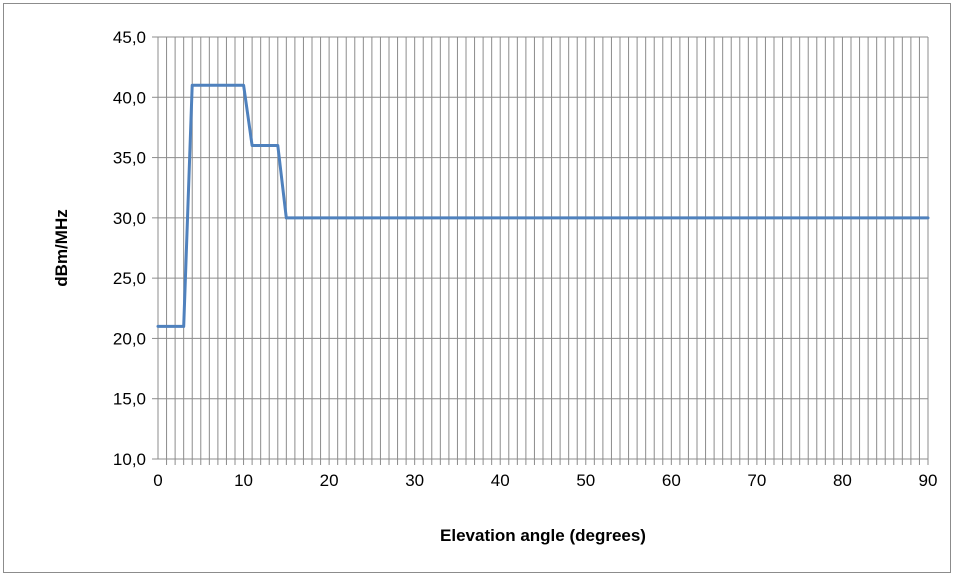 The width and height of the screenshot is (957, 579). What do you see at coordinates (329, 480) in the screenshot?
I see `x-tick-label: 20` at bounding box center [329, 480].